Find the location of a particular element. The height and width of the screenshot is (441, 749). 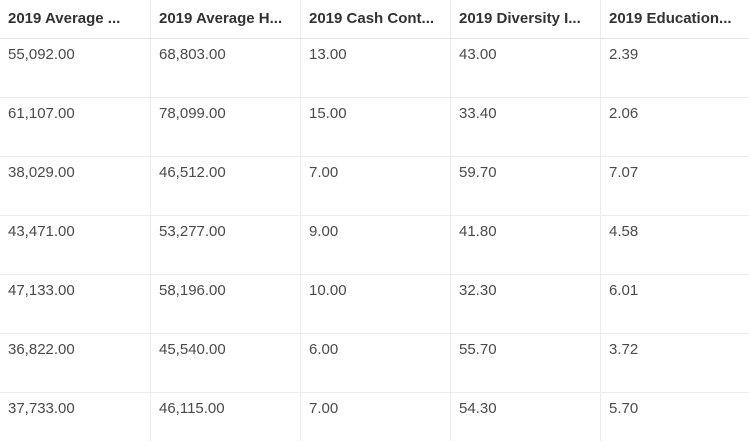

table-cell: 55,092.00 is located at coordinates (75, 68).